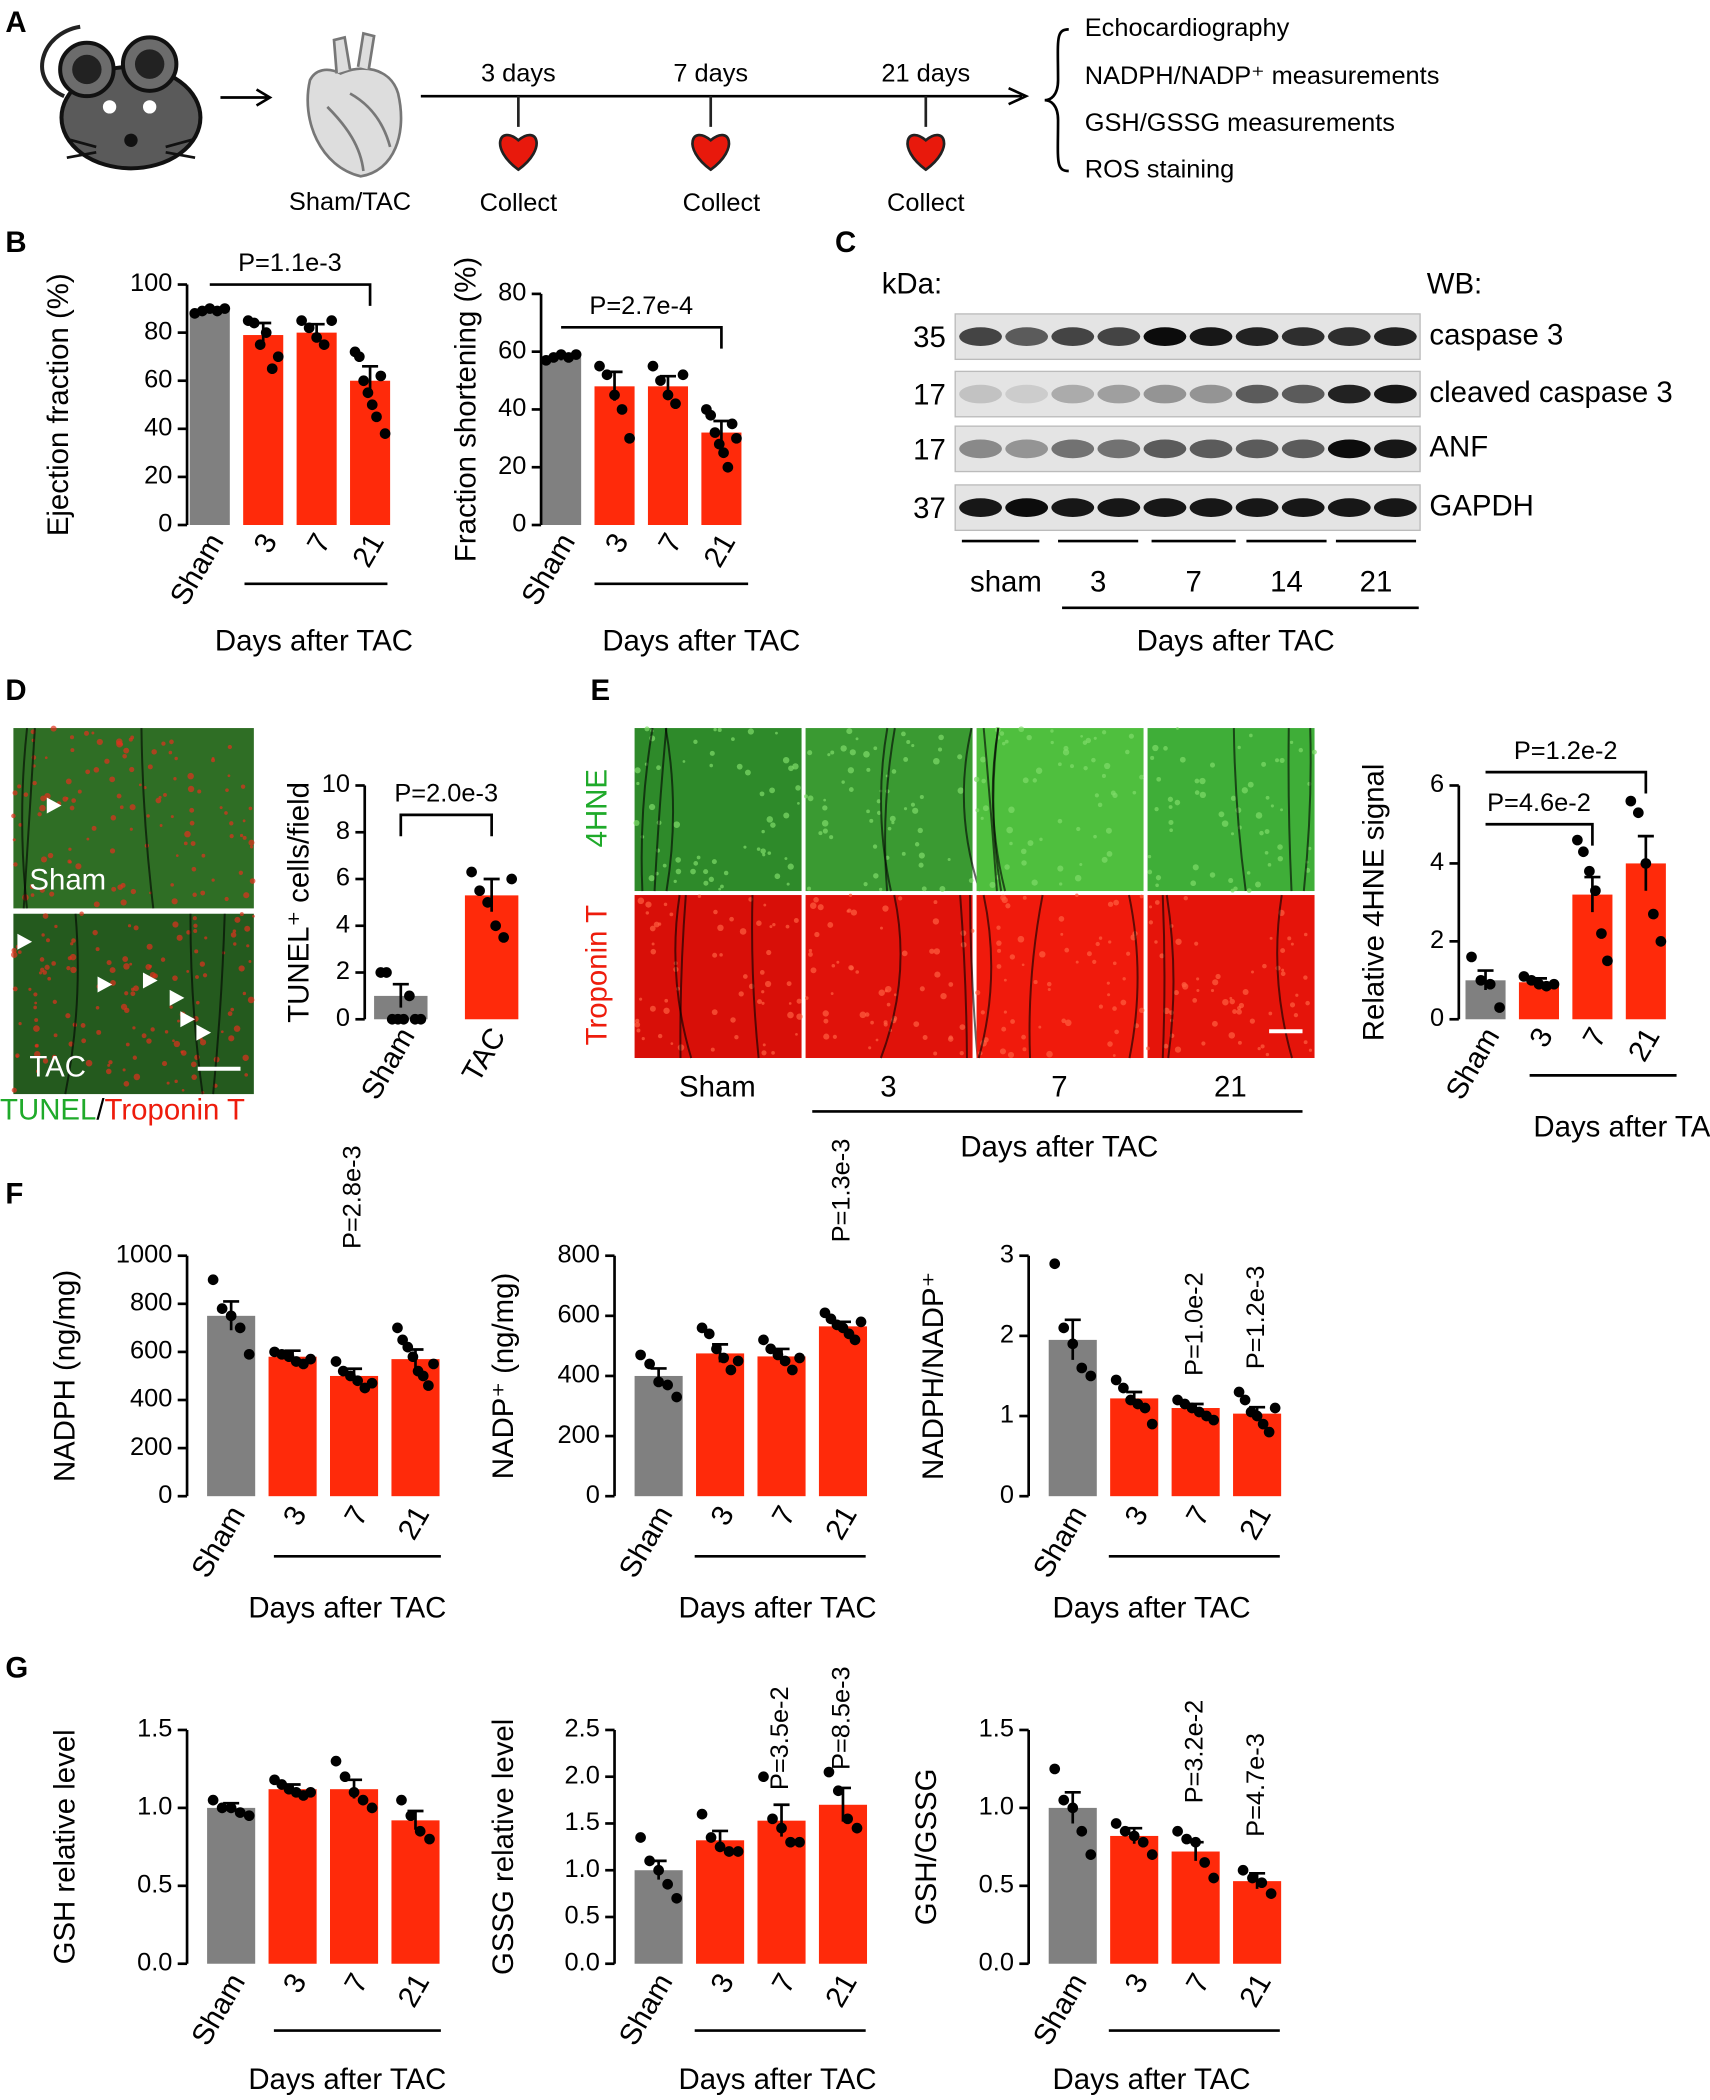 The width and height of the screenshot is (1710, 2100). What do you see at coordinates (1187, 28) in the screenshot?
I see `measurement: Echocardiography` at bounding box center [1187, 28].